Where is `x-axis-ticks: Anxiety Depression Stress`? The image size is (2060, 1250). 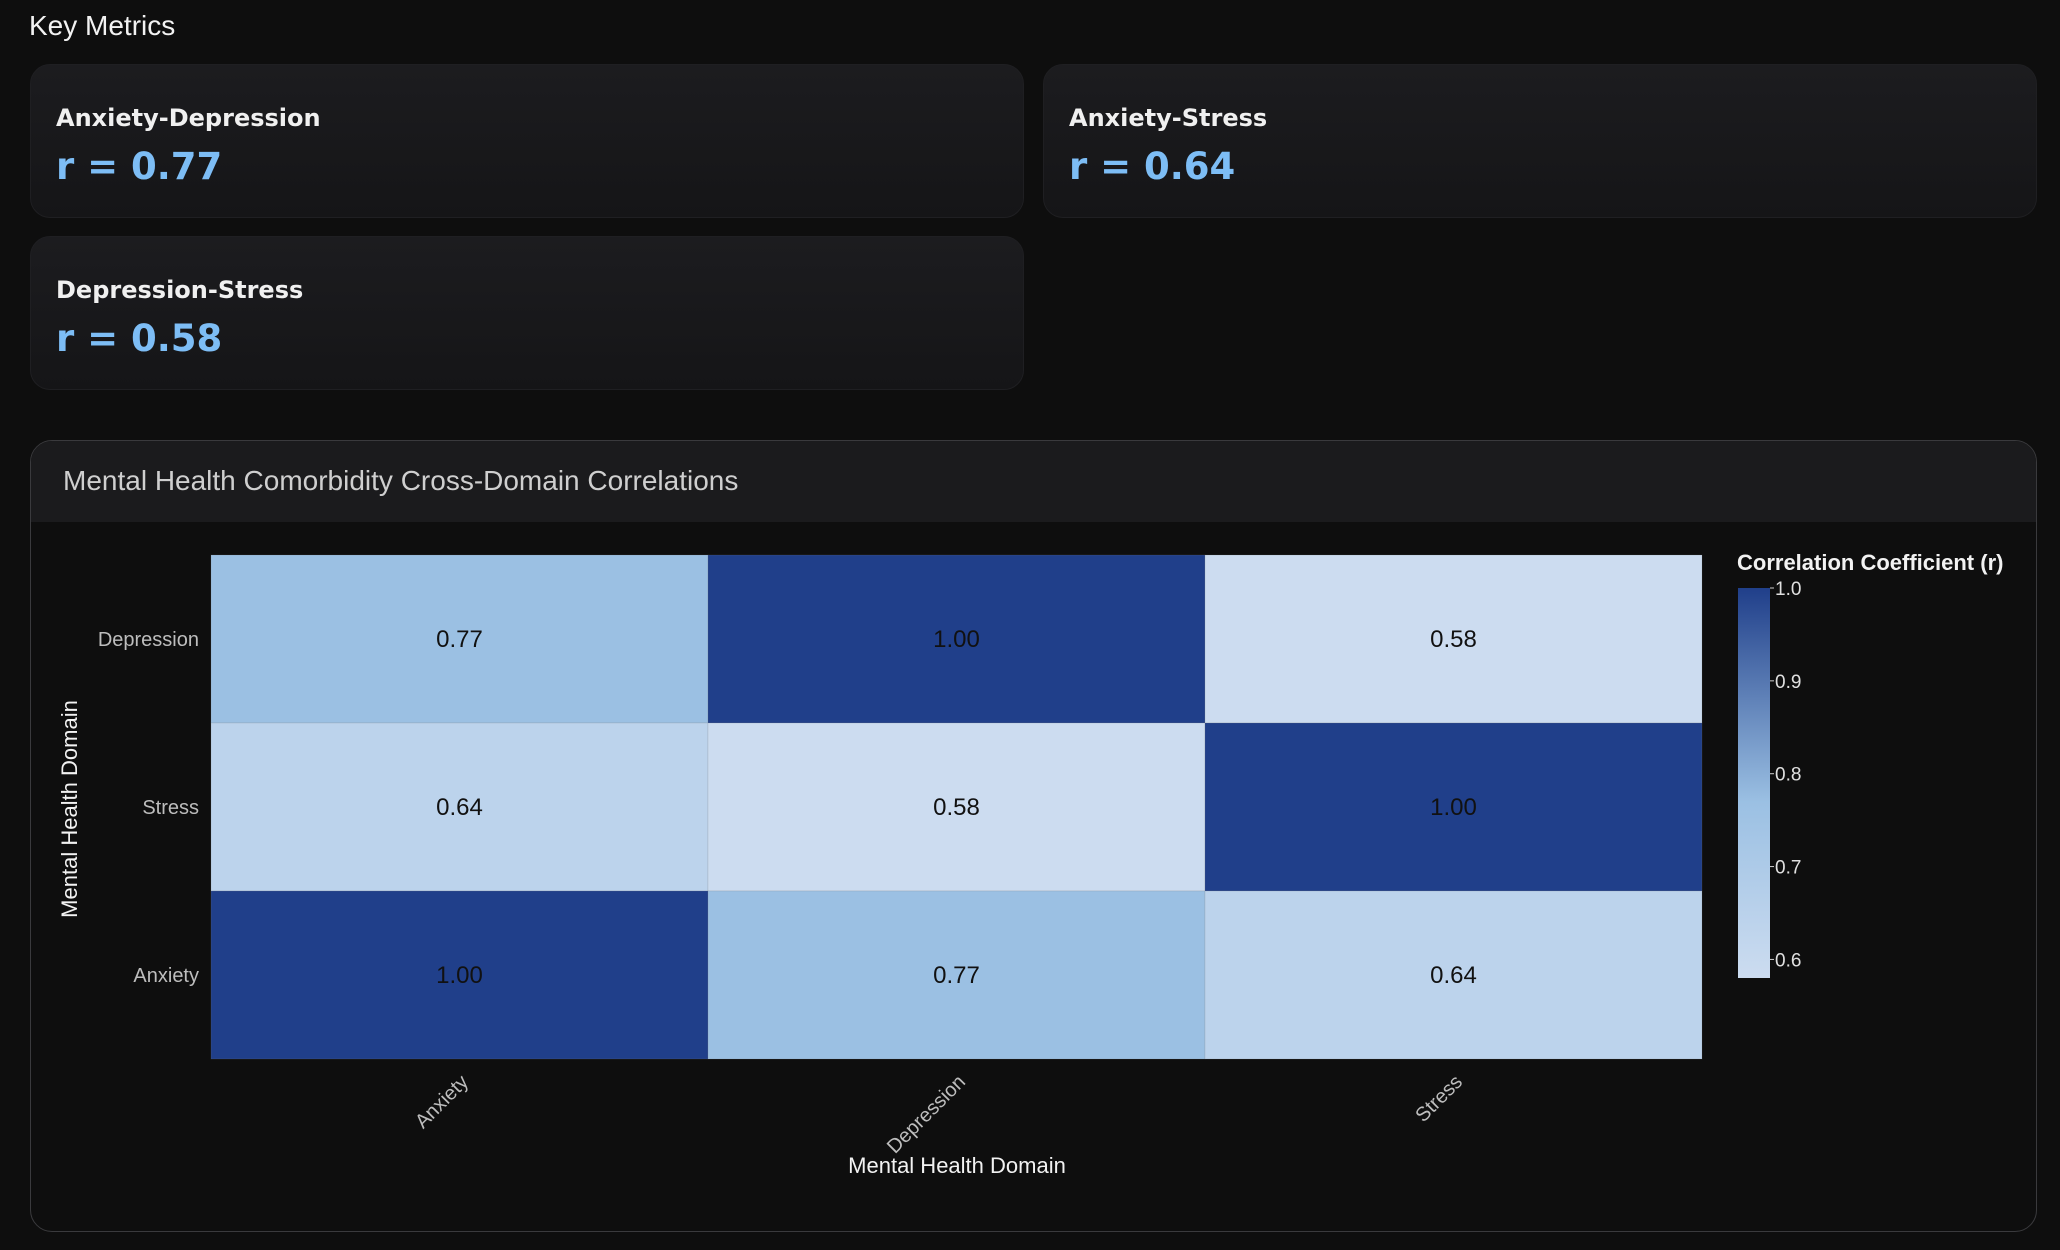
x-axis-ticks: Anxiety Depression Stress is located at coordinates (939, 1114).